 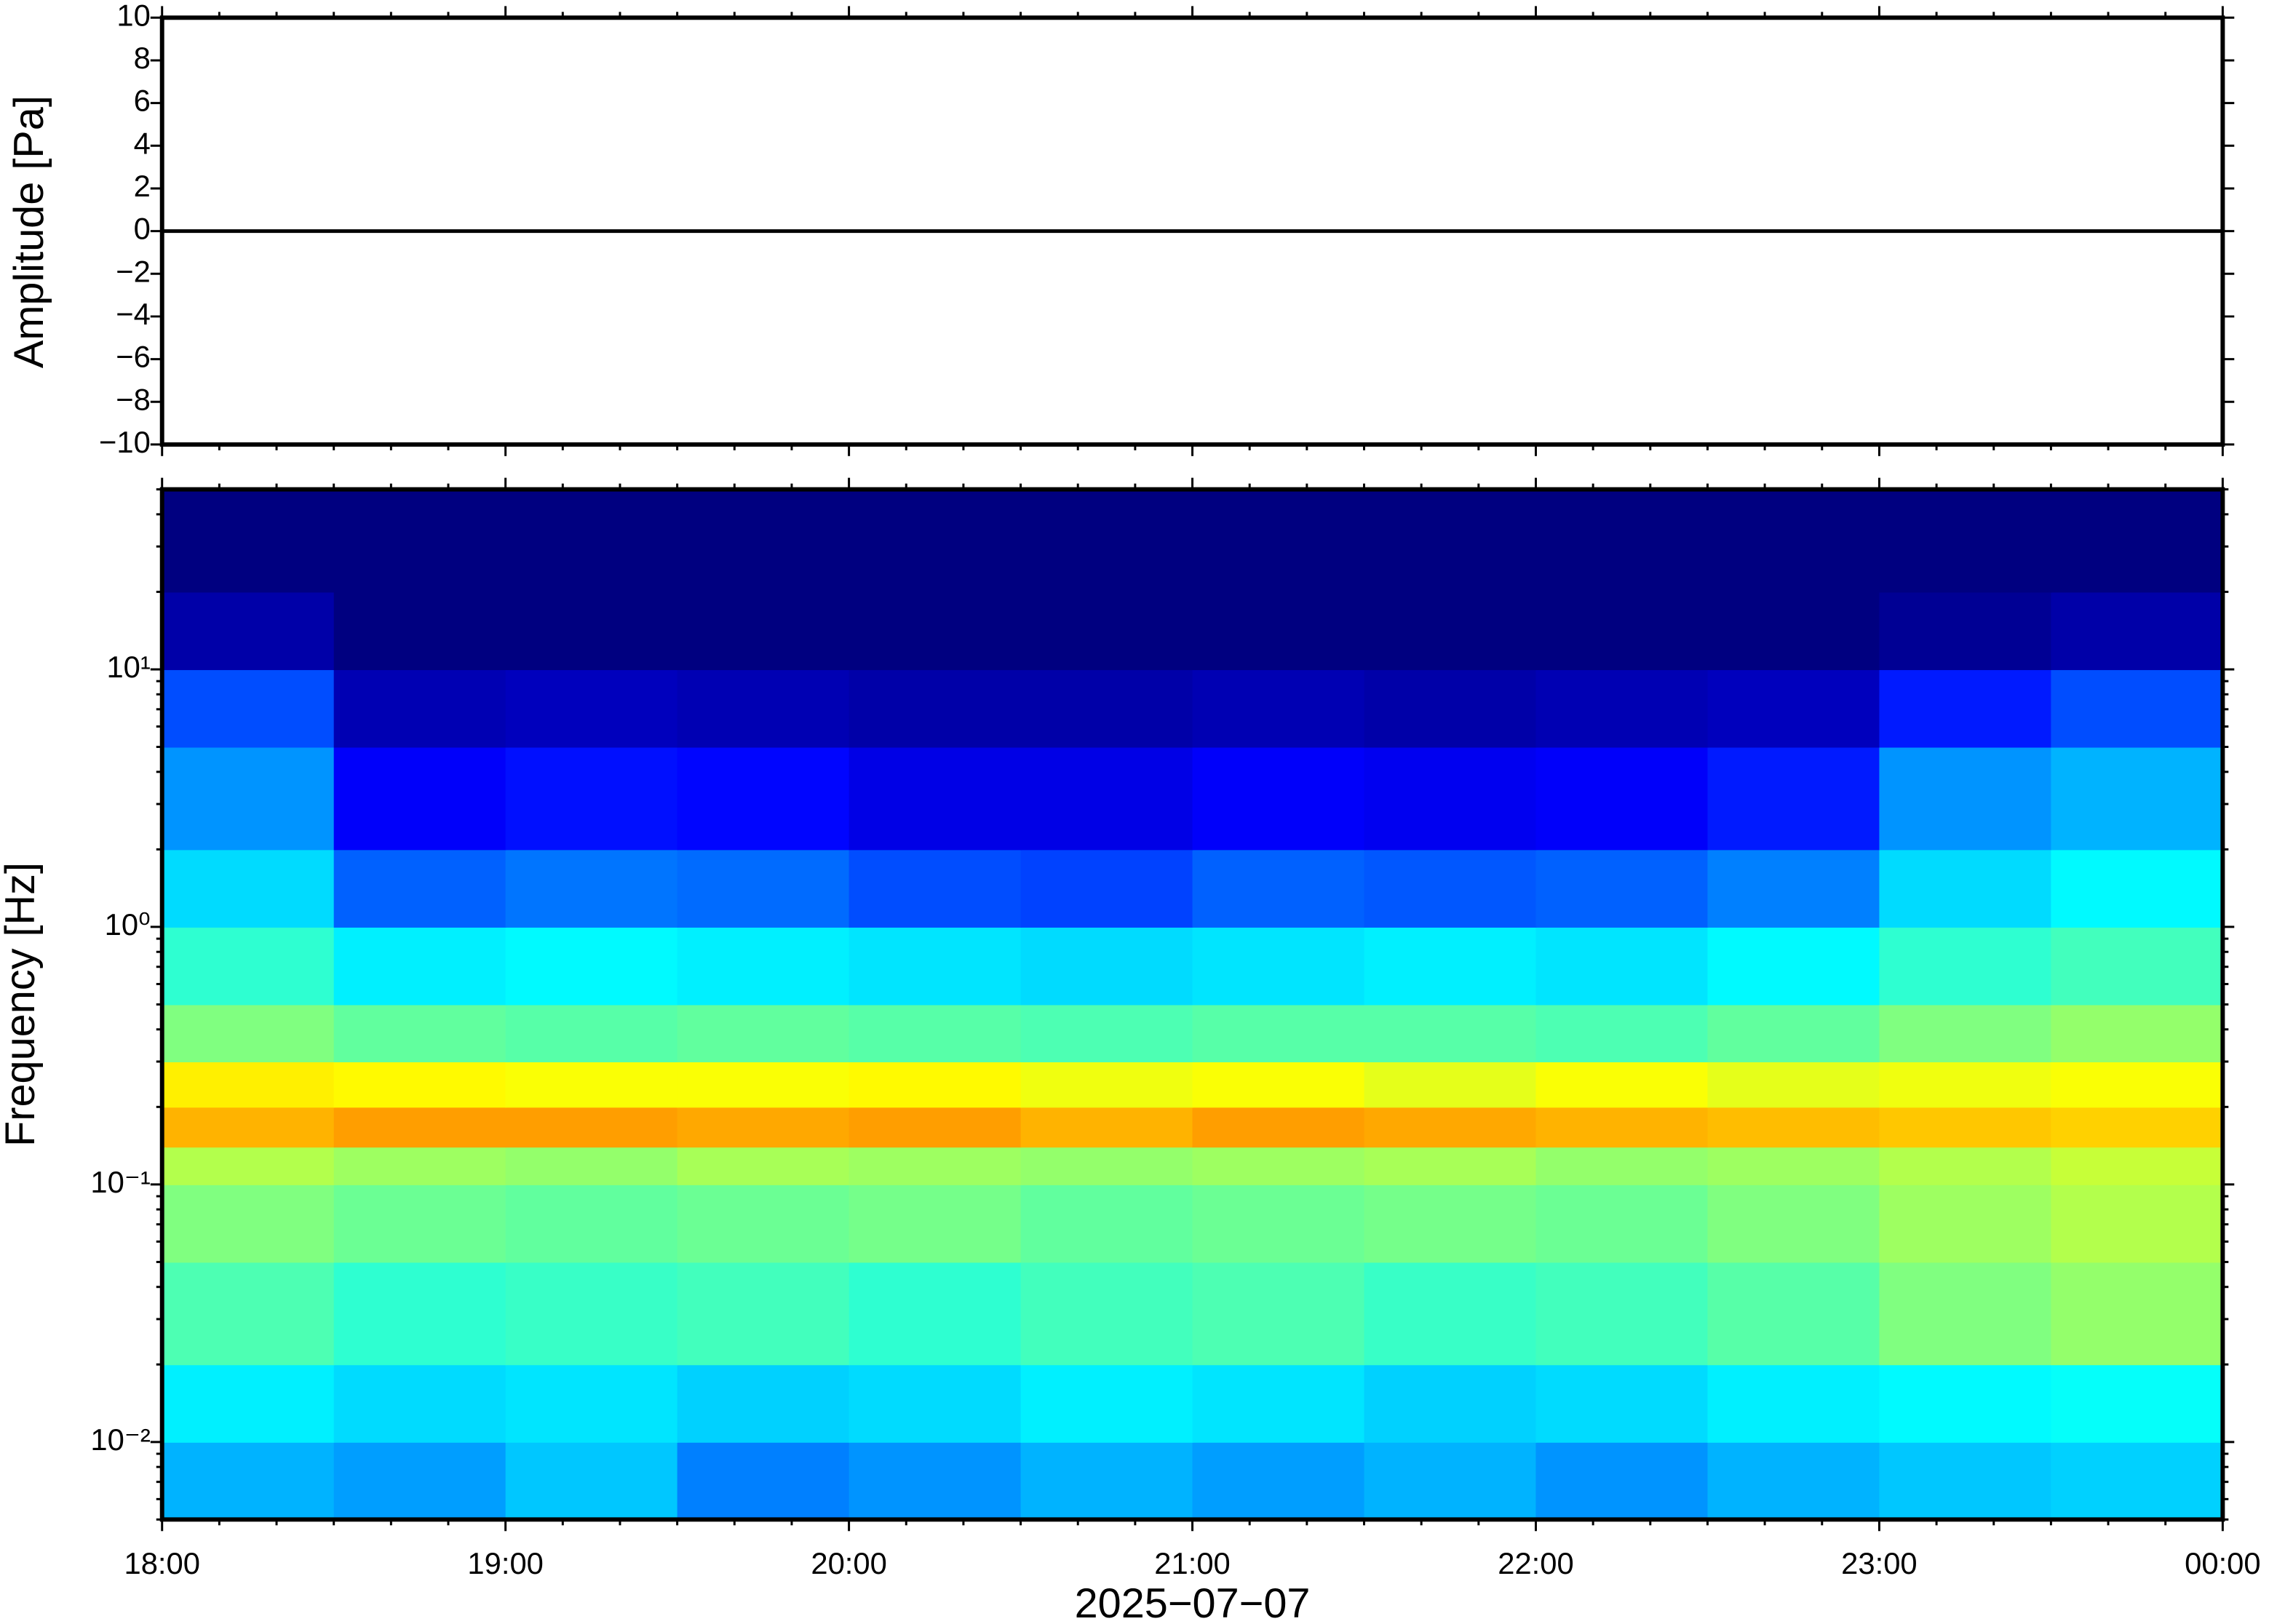 I want to click on y-tick-label: 10, so click(x=133, y=16).